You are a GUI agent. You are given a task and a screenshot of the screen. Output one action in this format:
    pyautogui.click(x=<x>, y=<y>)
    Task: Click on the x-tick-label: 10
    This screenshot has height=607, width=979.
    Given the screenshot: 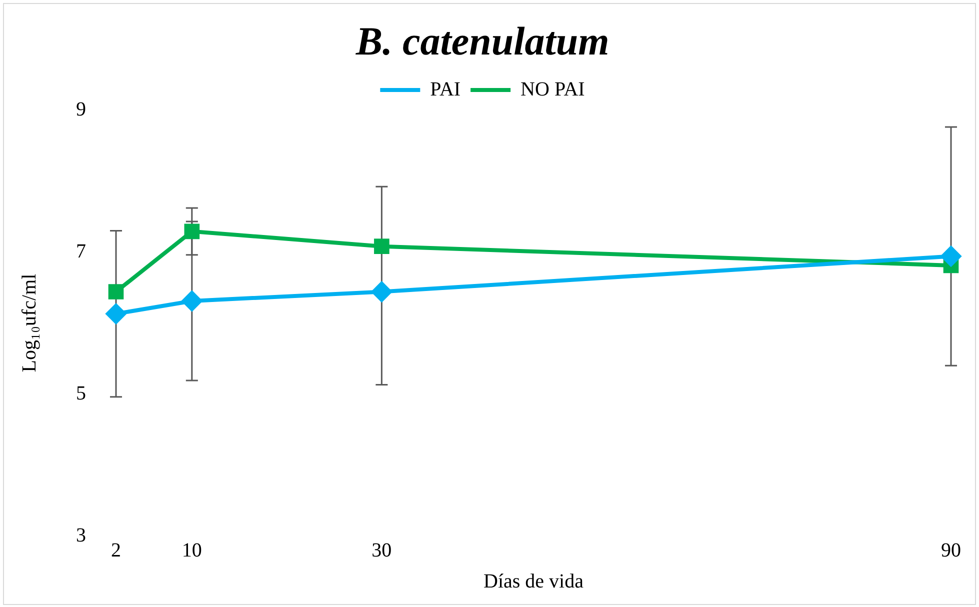 What is the action you would take?
    pyautogui.click(x=192, y=550)
    